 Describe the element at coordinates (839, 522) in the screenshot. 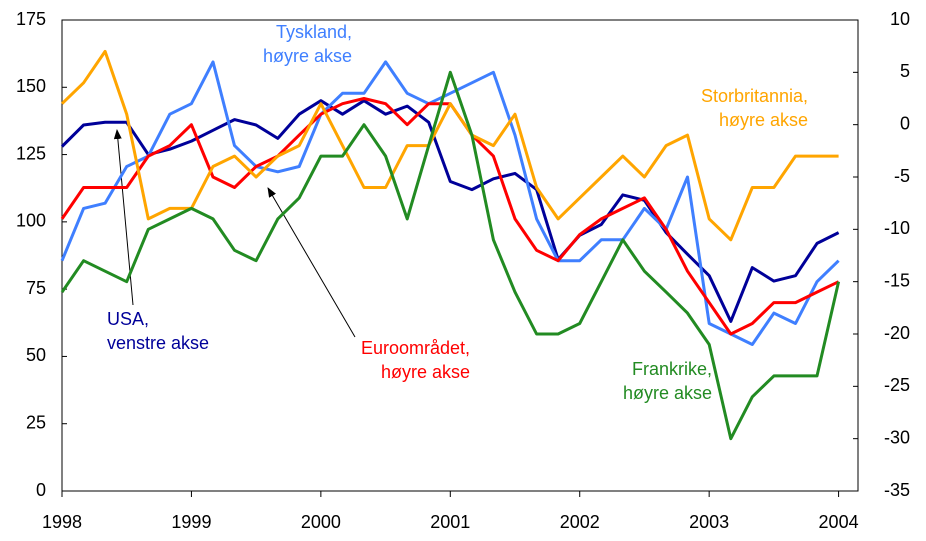

I see `x-tick-label: 2004` at that location.